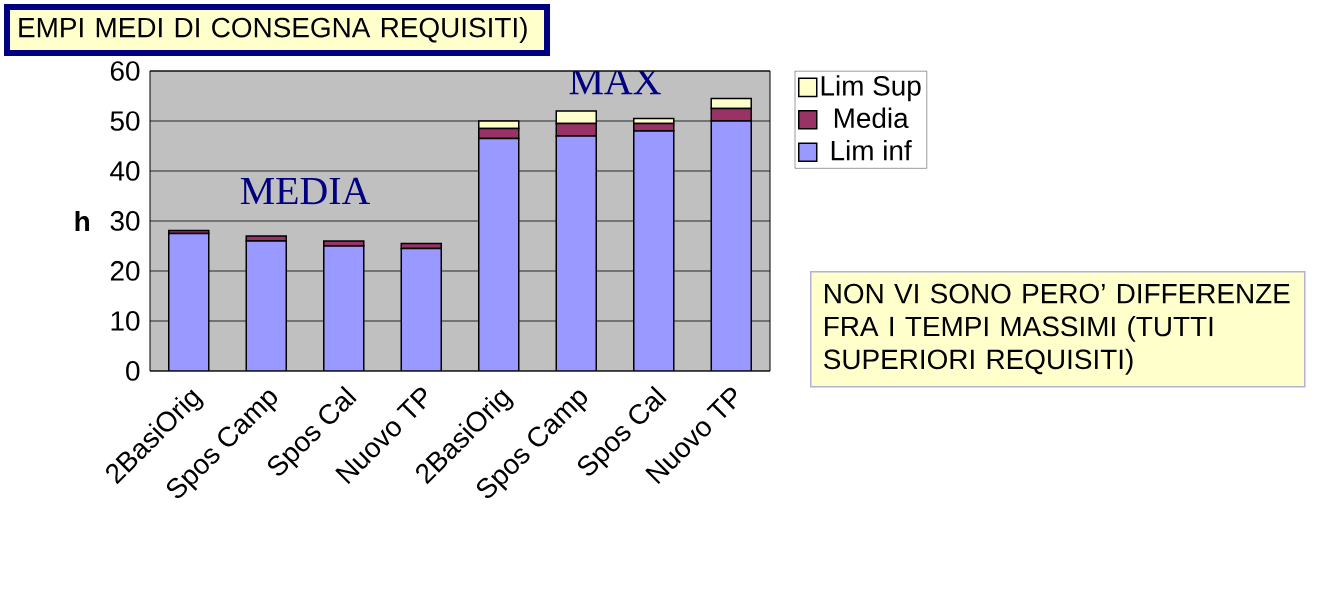 This screenshot has height=601, width=1325. What do you see at coordinates (125, 71) in the screenshot?
I see `y-tick-label: 60` at bounding box center [125, 71].